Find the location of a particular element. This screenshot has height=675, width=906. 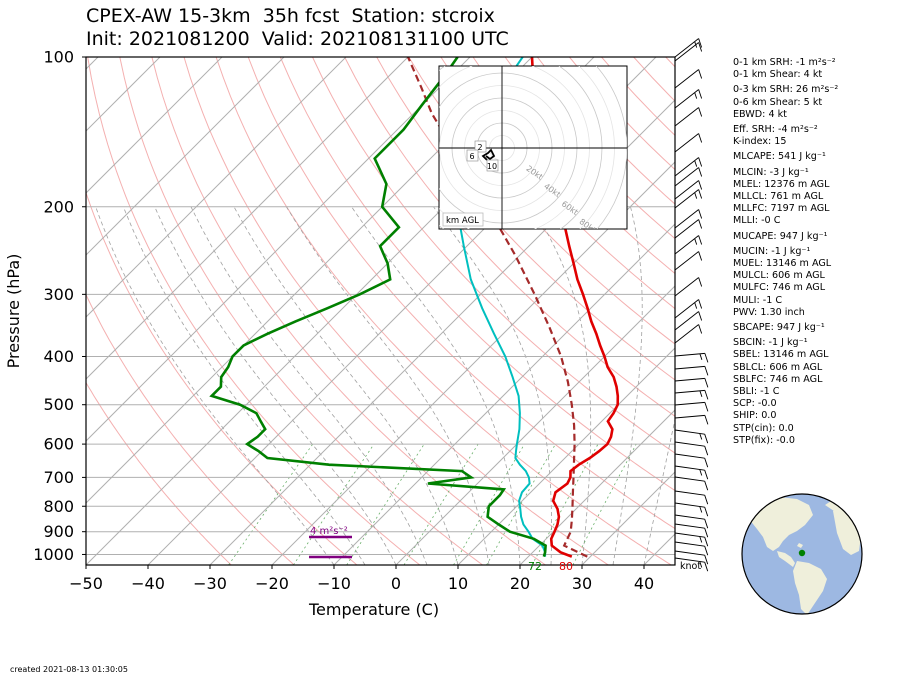

wind-unit-label: knot is located at coordinates (690, 566).